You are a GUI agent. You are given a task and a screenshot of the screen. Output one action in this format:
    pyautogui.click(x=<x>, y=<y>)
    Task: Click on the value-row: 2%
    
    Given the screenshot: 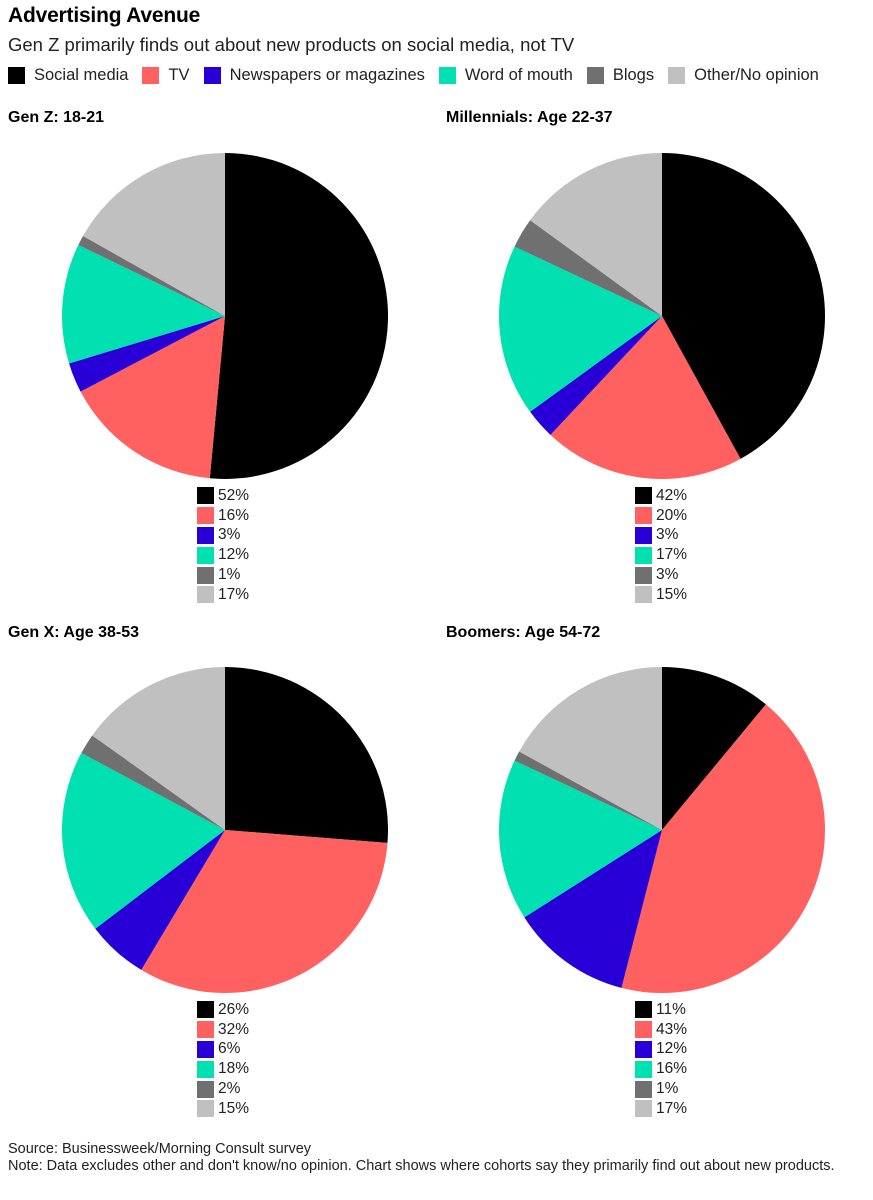 What is the action you would take?
    pyautogui.click(x=257, y=1089)
    